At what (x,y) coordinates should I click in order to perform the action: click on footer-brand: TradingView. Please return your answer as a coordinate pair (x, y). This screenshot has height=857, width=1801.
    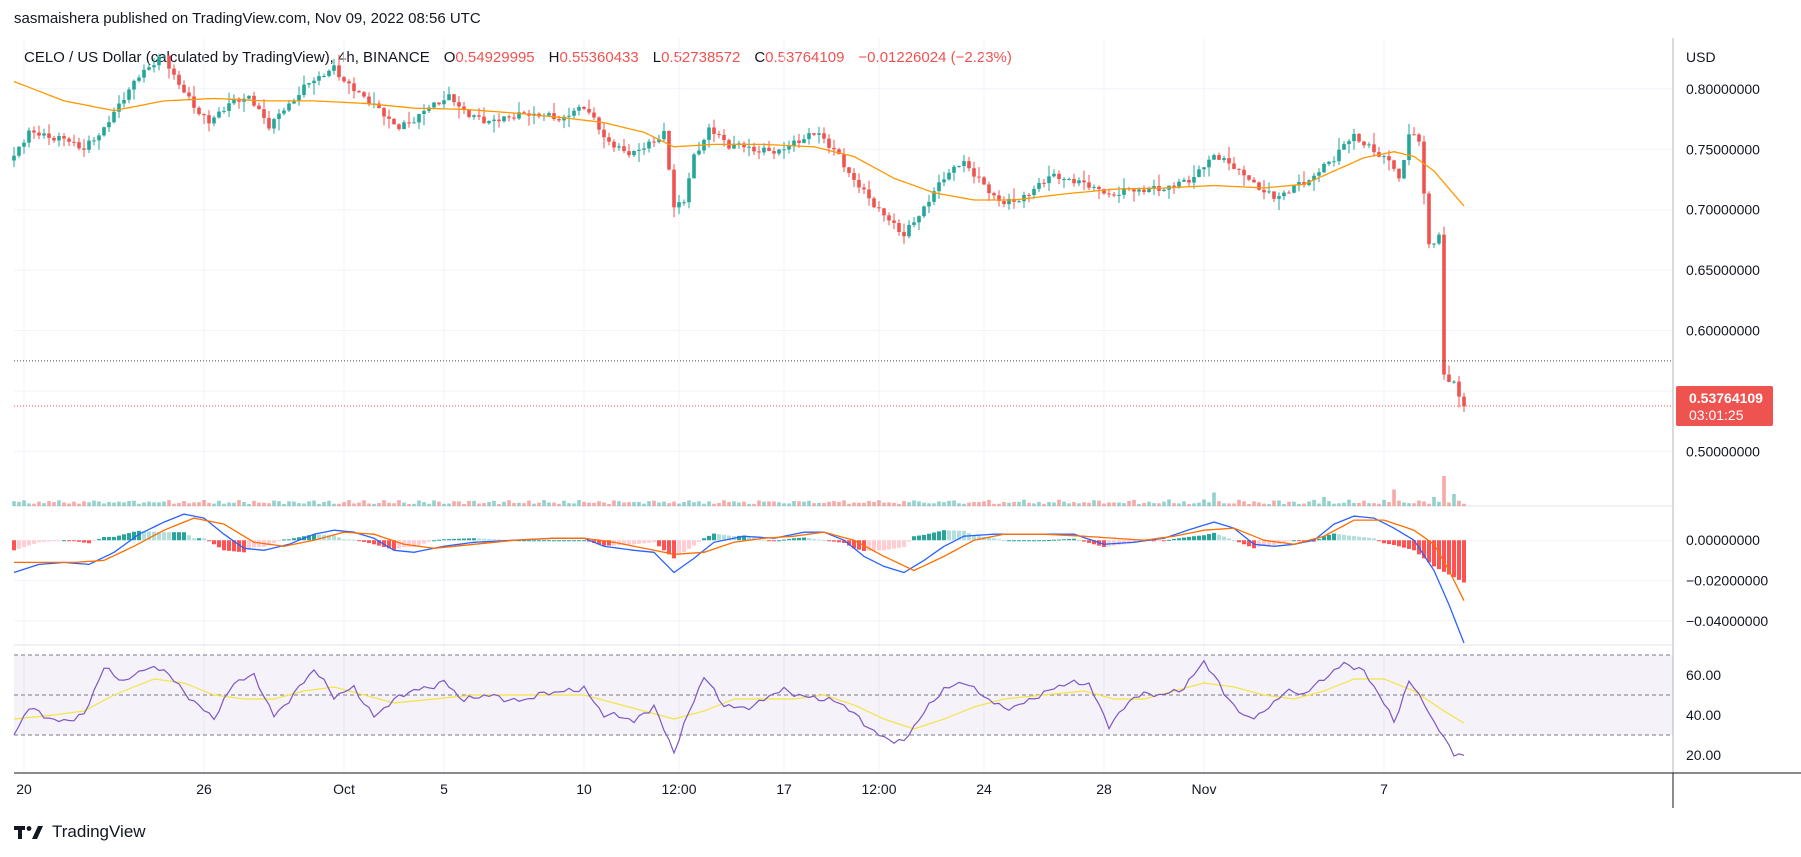
    Looking at the image, I should click on (80, 832).